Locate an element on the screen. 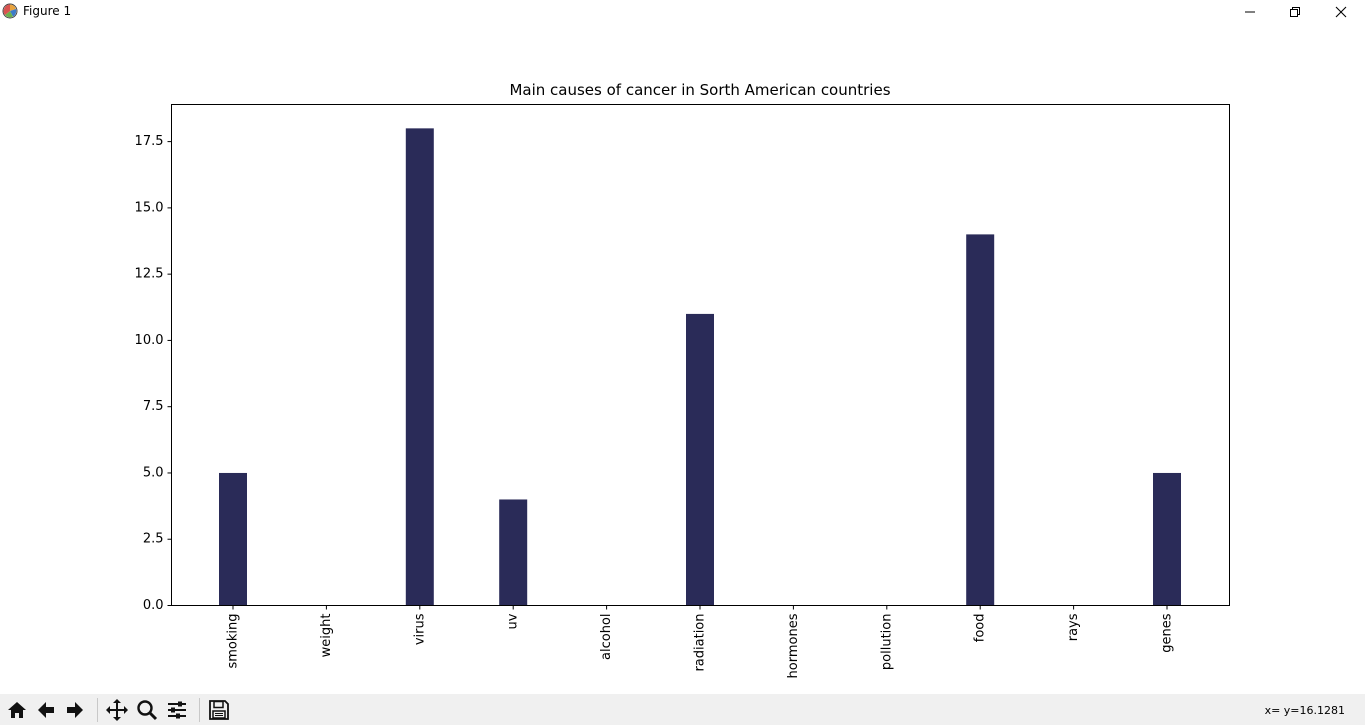 The image size is (1365, 725). back-button is located at coordinates (46, 710).